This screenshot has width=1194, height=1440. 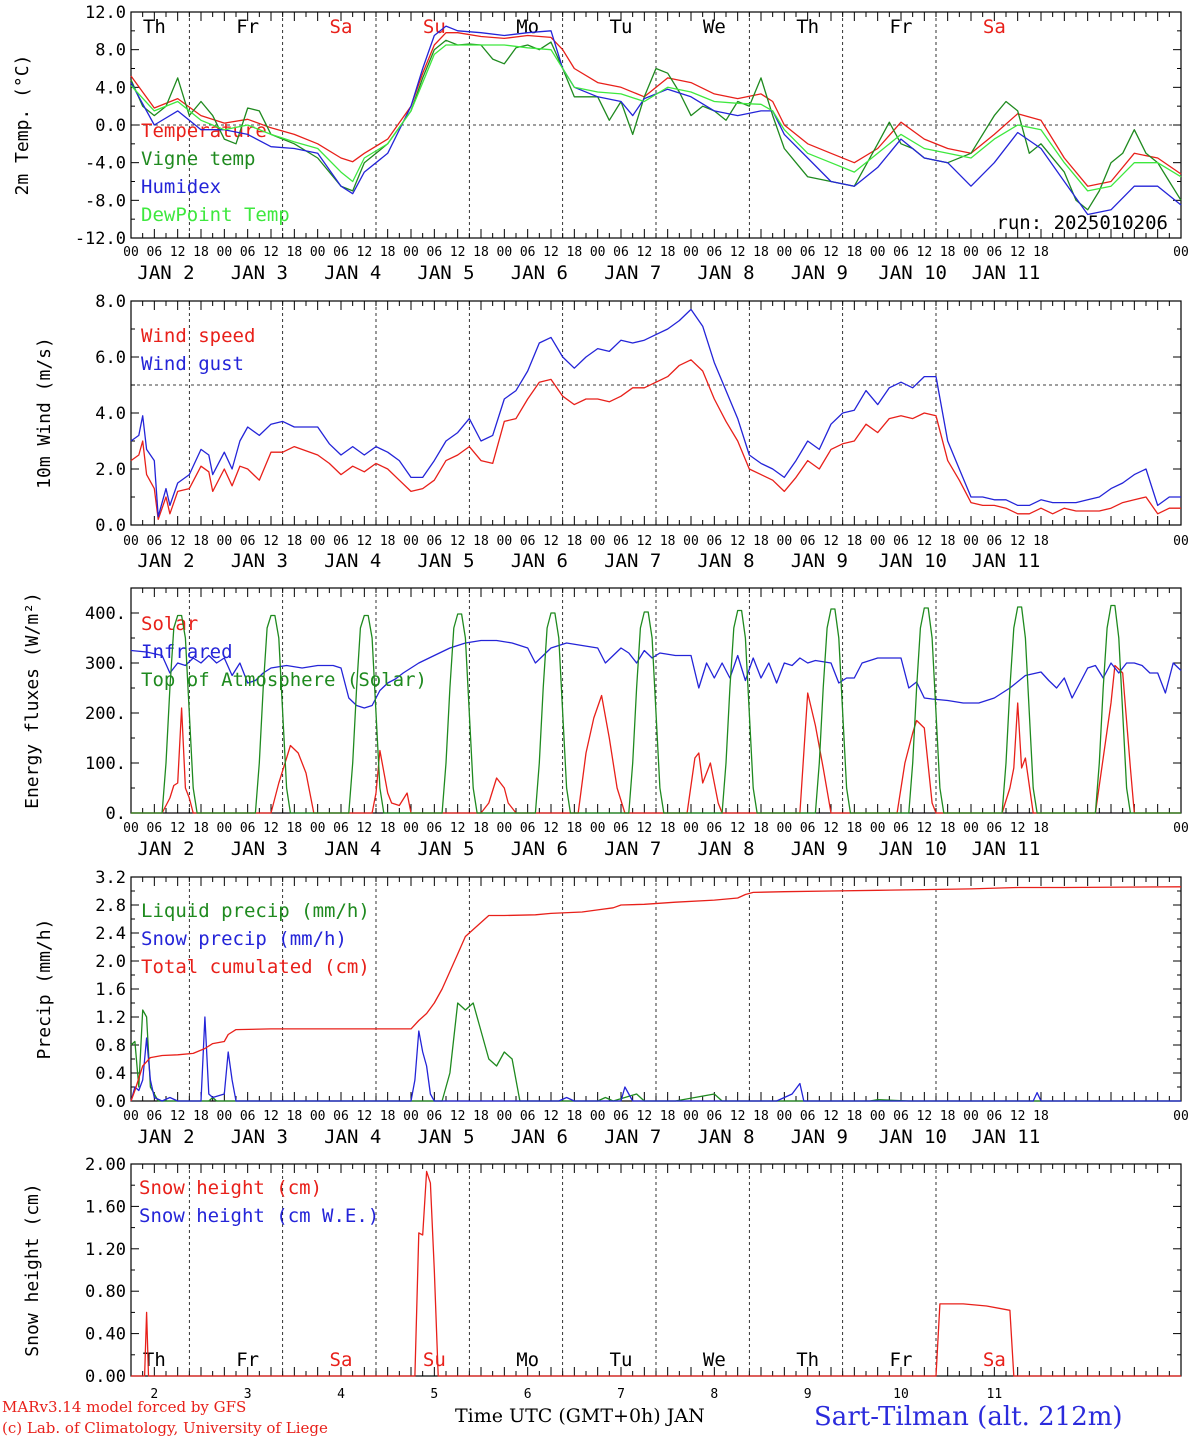 What do you see at coordinates (230, 1188) in the screenshot?
I see `legend-entry: Snow height (cm)` at bounding box center [230, 1188].